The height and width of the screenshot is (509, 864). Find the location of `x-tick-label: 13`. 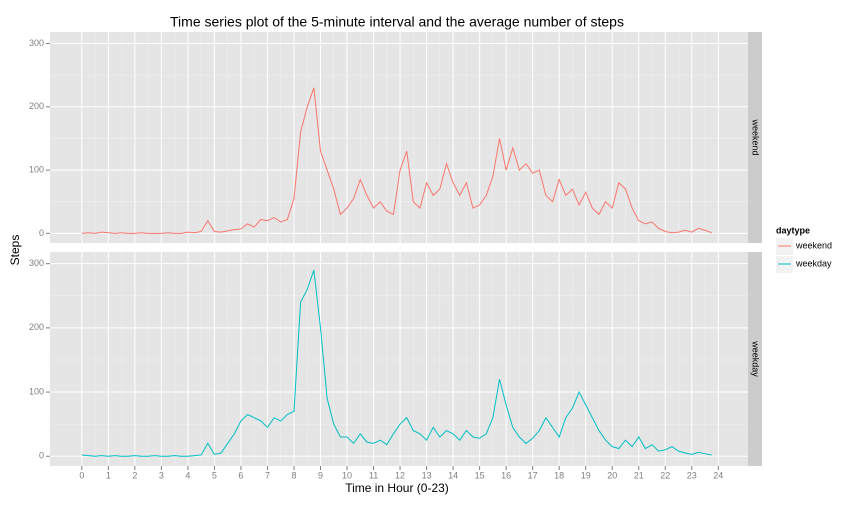

x-tick-label: 13 is located at coordinates (427, 475).